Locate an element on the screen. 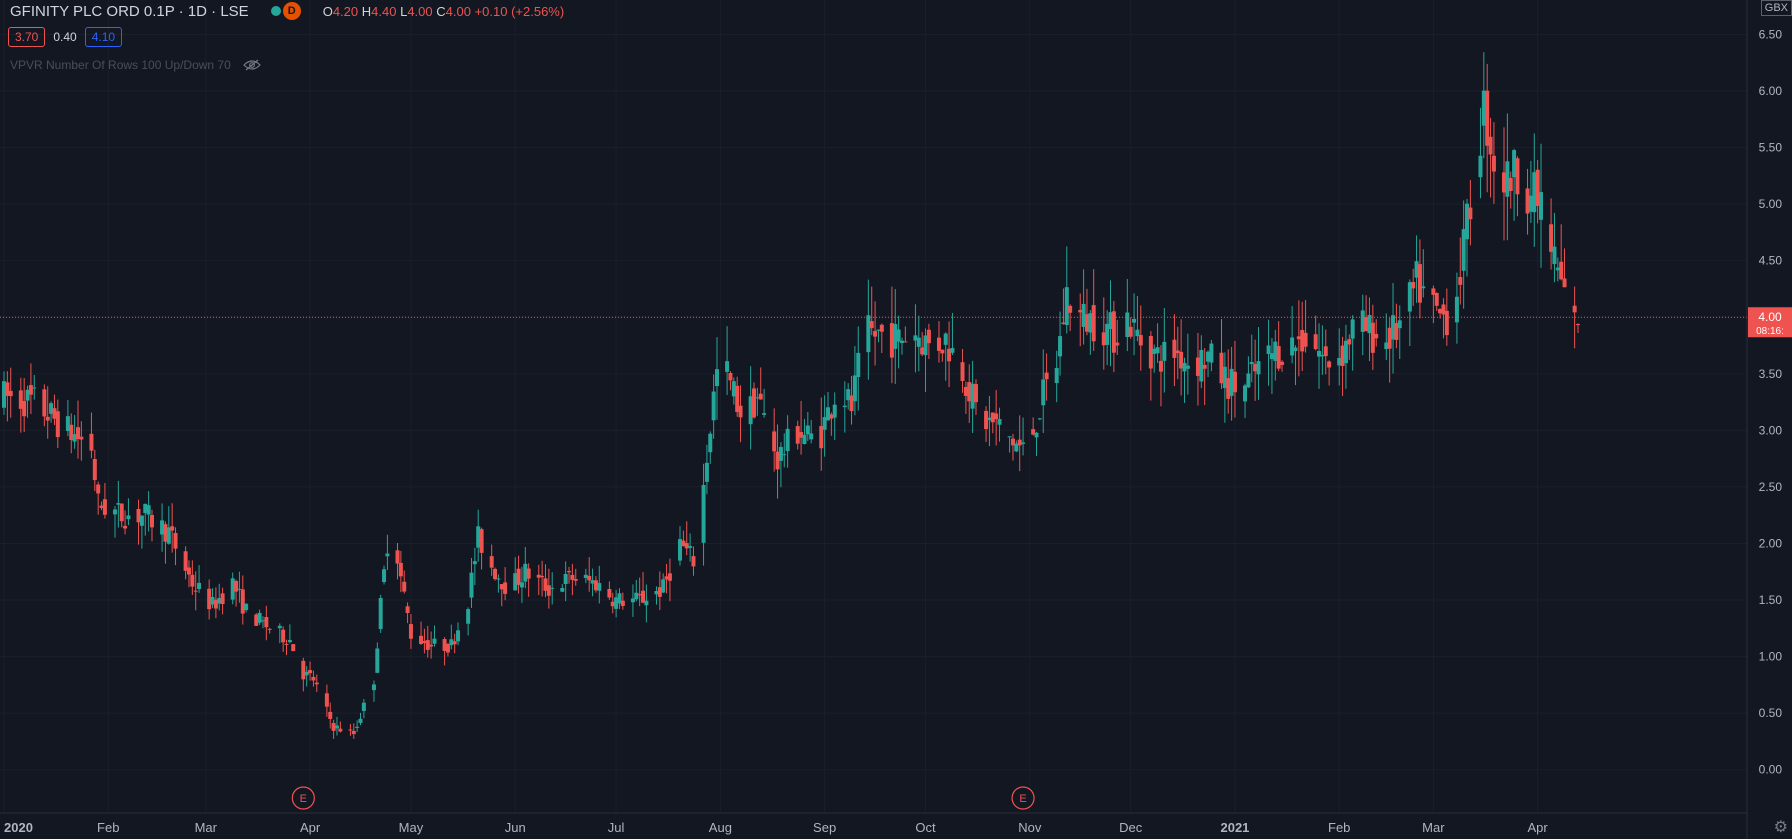 The width and height of the screenshot is (1792, 839). vpvr-value-high: 4.10 is located at coordinates (103, 37).